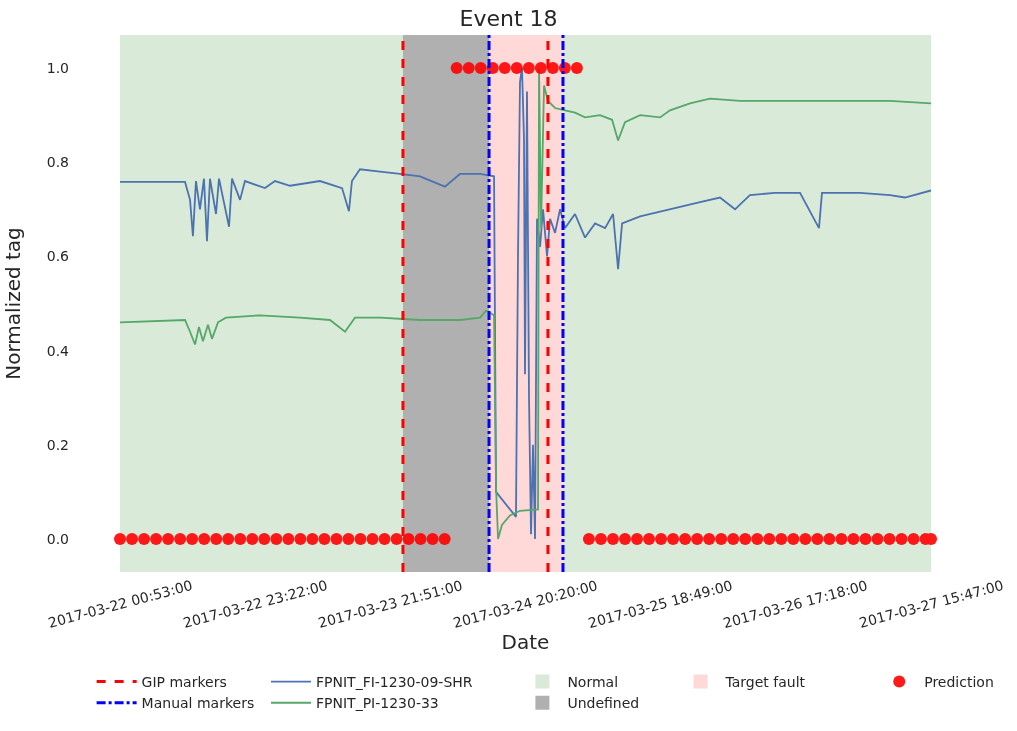 The image size is (1017, 731). What do you see at coordinates (57, 162) in the screenshot?
I see `y-tick-label: 0.8` at bounding box center [57, 162].